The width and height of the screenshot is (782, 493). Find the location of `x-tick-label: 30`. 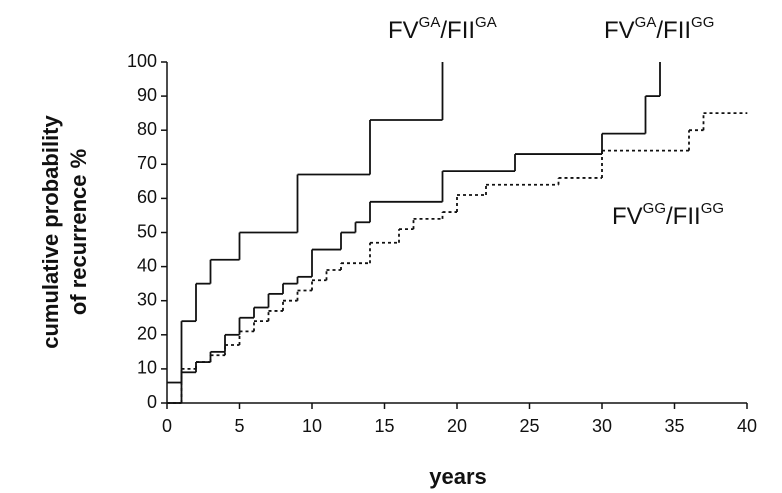

x-tick-label: 30 is located at coordinates (602, 426).